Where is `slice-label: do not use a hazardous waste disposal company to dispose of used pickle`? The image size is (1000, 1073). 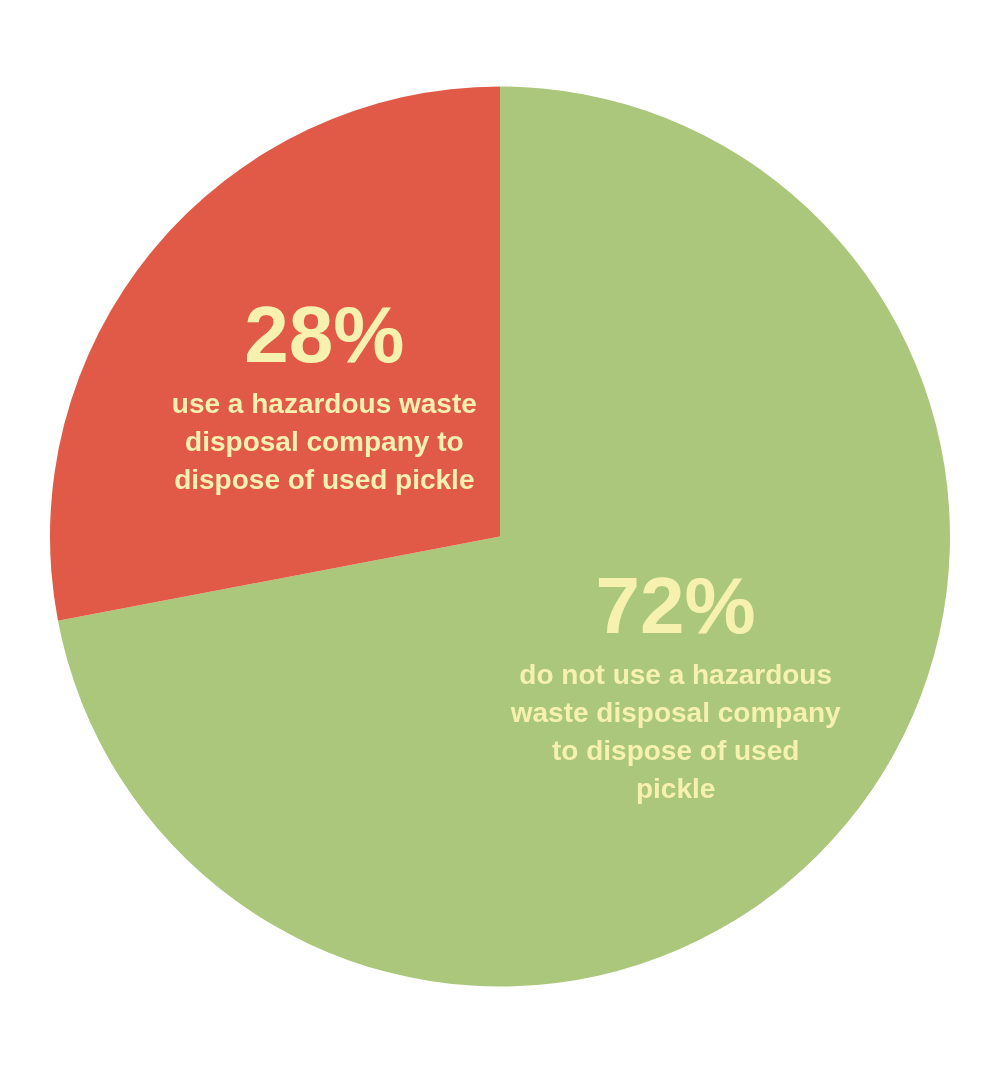 slice-label: do not use a hazardous waste disposal company to dispose of used pickle is located at coordinates (675, 732).